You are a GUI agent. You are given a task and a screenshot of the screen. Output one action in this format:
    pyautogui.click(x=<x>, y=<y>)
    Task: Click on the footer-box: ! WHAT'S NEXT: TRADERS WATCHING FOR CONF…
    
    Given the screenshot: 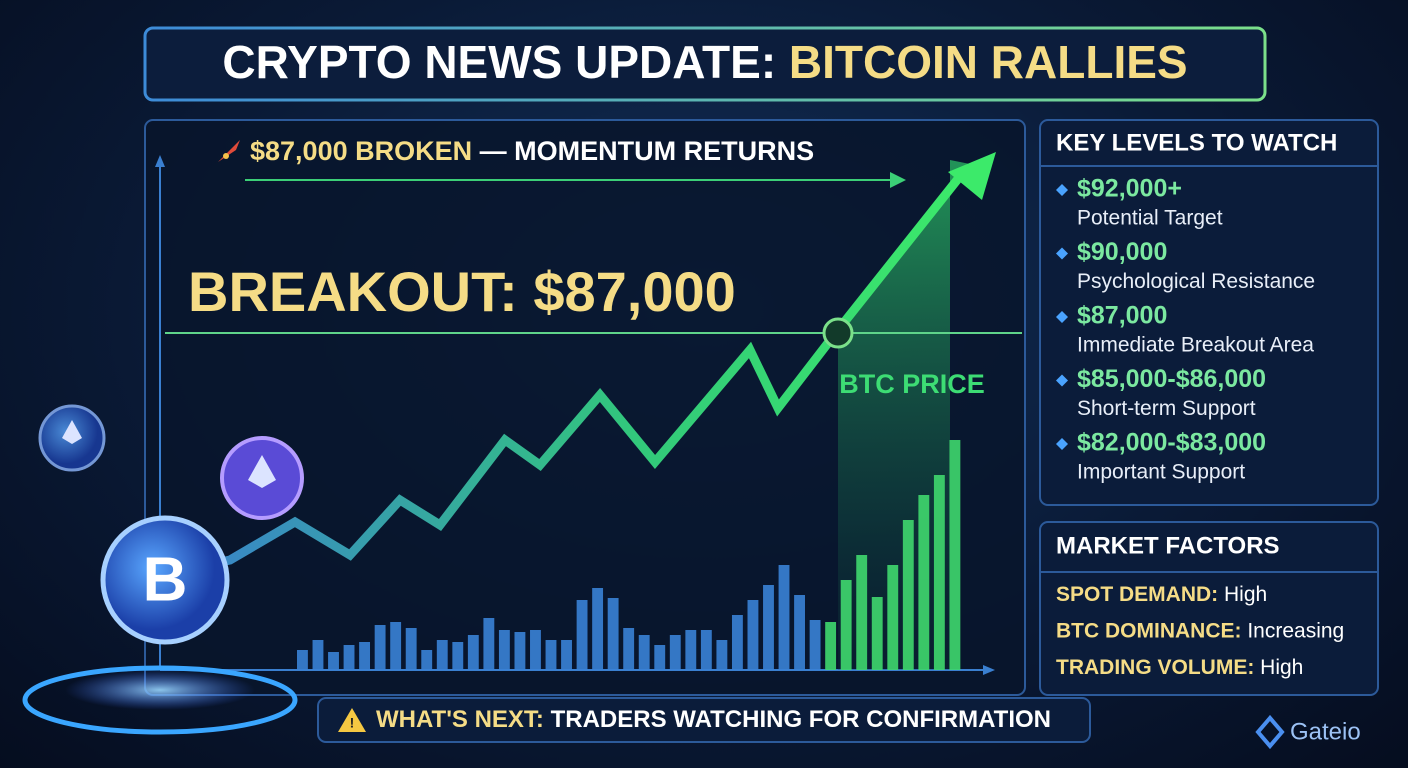 What is the action you would take?
    pyautogui.click(x=704, y=720)
    